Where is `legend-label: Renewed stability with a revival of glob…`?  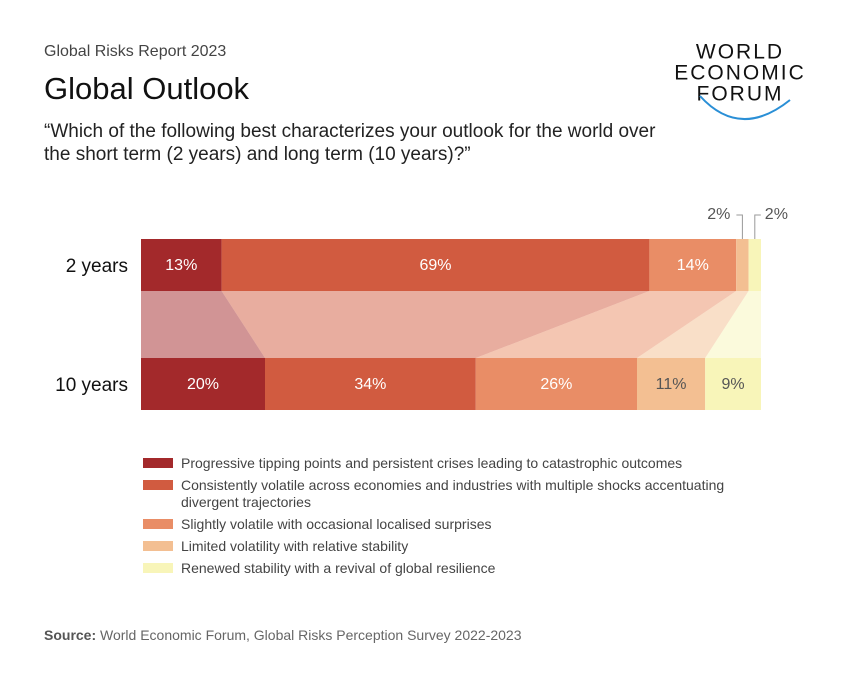 legend-label: Renewed stability with a revival of glob… is located at coordinates (338, 568).